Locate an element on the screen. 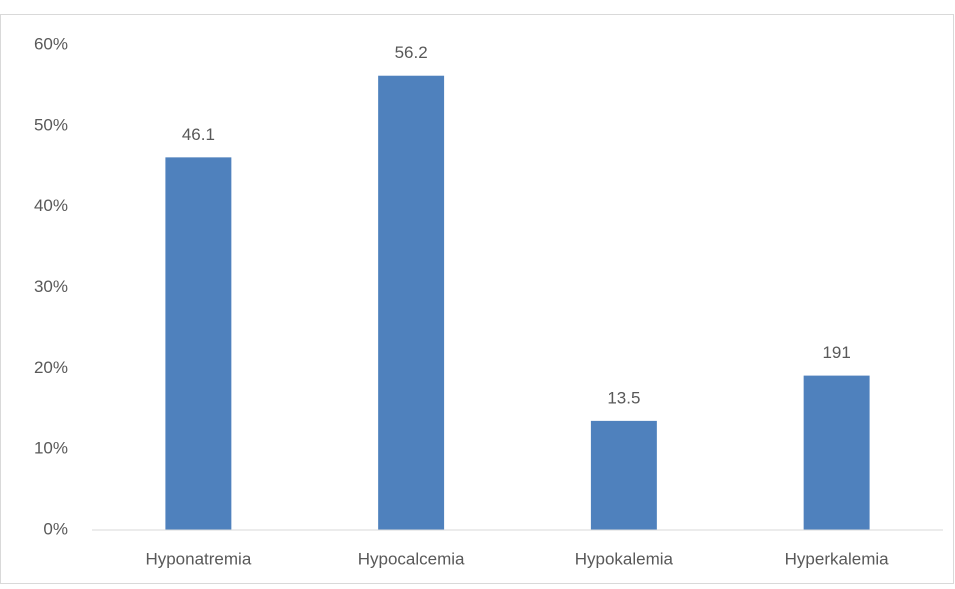 The width and height of the screenshot is (955, 589). y-tick-label: 50% is located at coordinates (51, 124).